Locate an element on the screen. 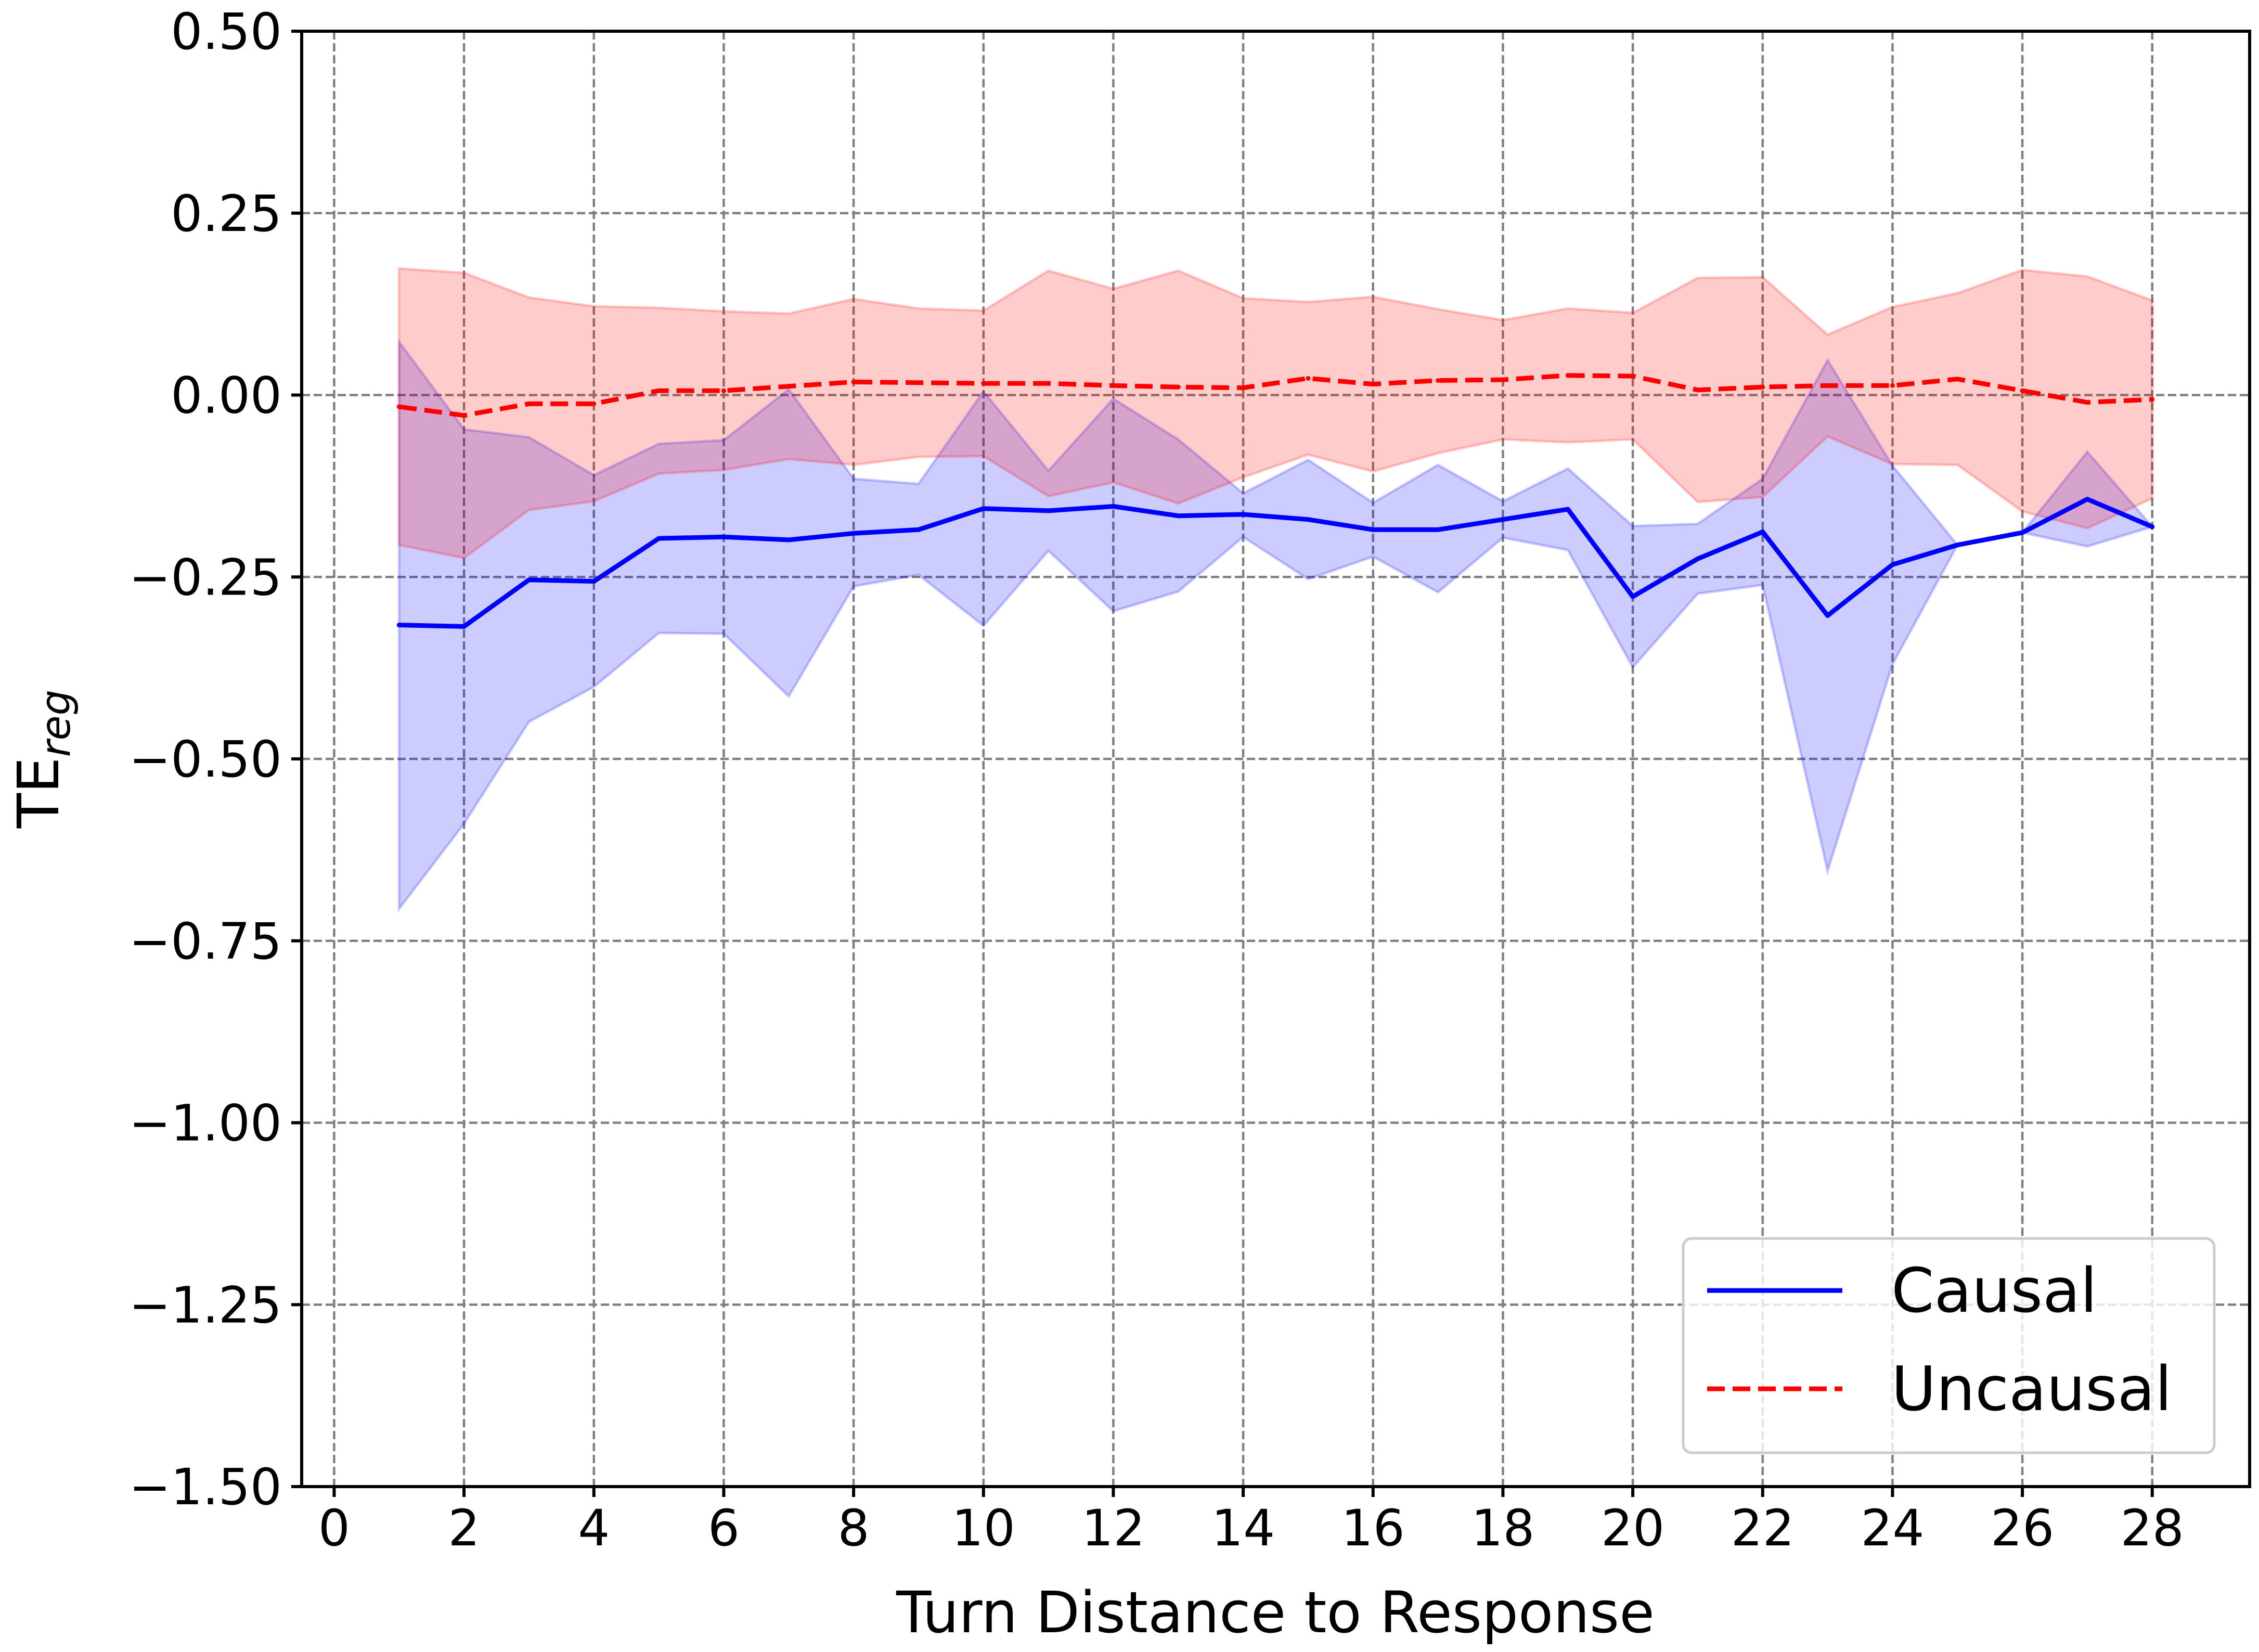 This screenshot has height=1652, width=2259. y-tick-label: −1.25 is located at coordinates (205, 1305).